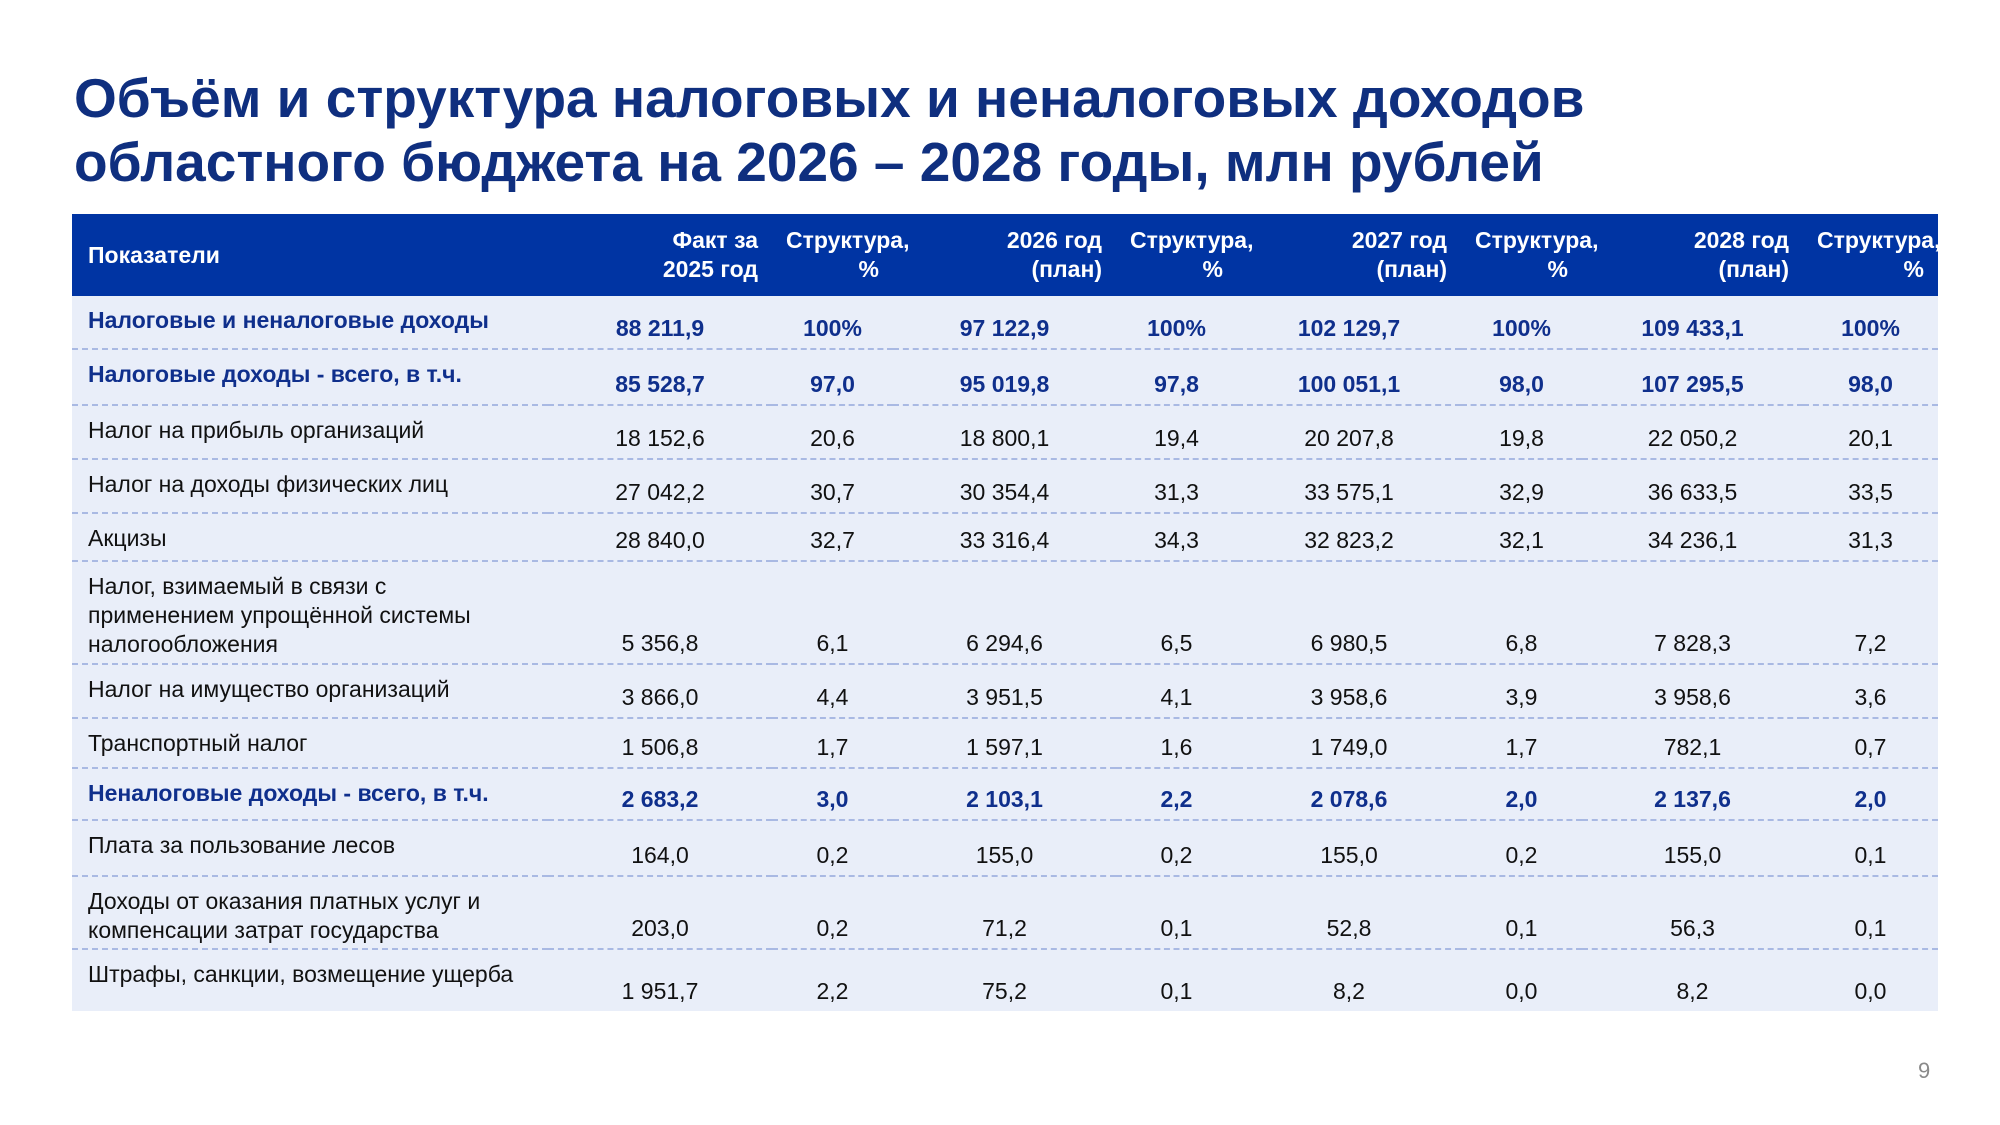 Image resolution: width=2000 pixels, height=1125 pixels. What do you see at coordinates (1872, 255) in the screenshot?
I see `header-structure-2028: Структура, %` at bounding box center [1872, 255].